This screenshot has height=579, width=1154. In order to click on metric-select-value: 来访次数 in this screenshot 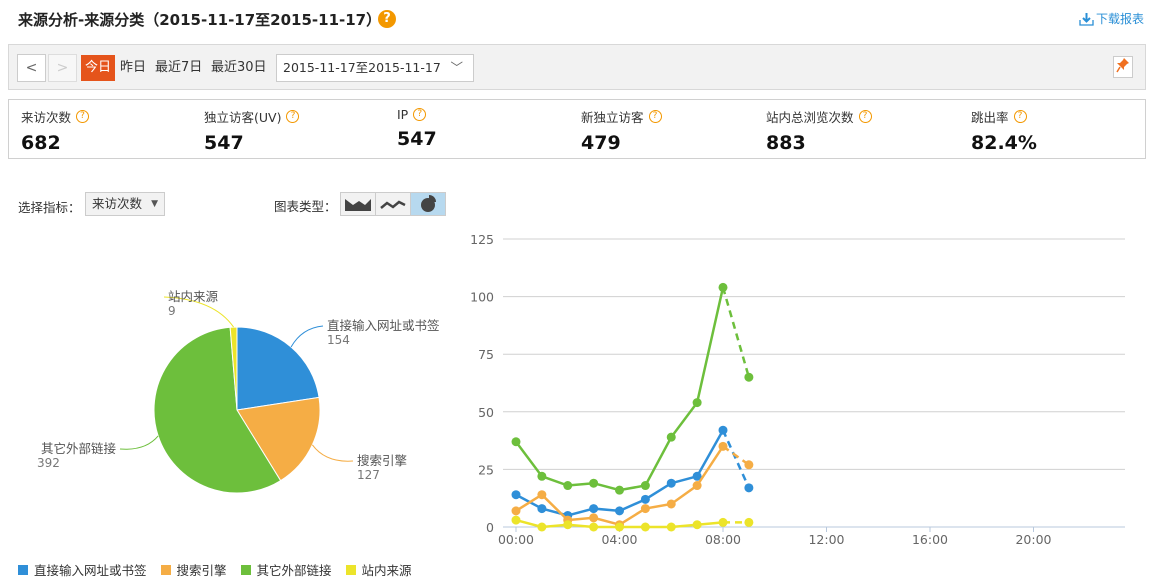, I will do `click(117, 203)`.